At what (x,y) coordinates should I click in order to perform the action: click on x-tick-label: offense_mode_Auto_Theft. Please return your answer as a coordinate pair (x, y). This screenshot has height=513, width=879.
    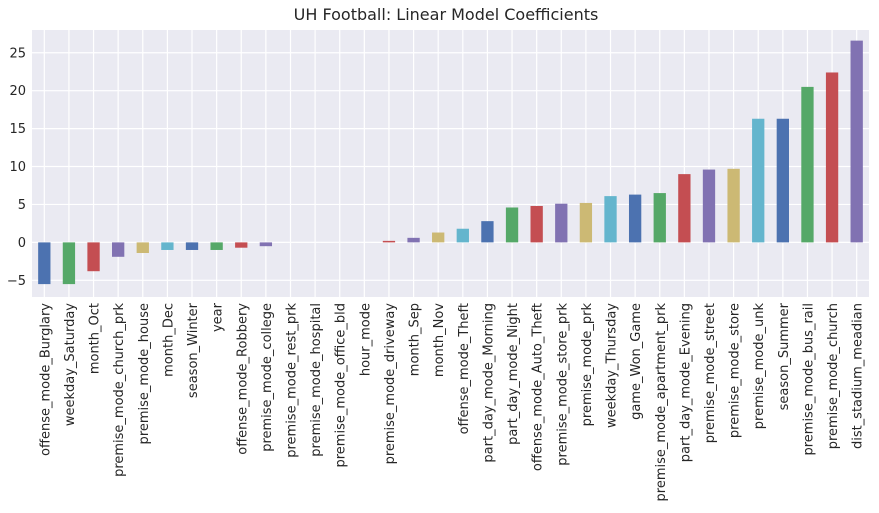
    Looking at the image, I should click on (538, 387).